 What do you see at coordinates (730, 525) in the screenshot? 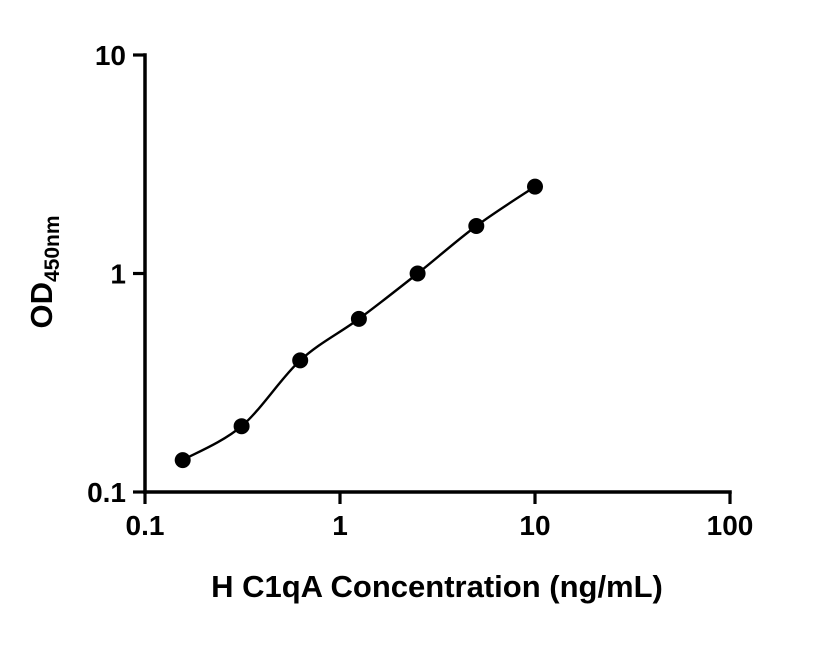
I see `x-tick-label: 100` at bounding box center [730, 525].